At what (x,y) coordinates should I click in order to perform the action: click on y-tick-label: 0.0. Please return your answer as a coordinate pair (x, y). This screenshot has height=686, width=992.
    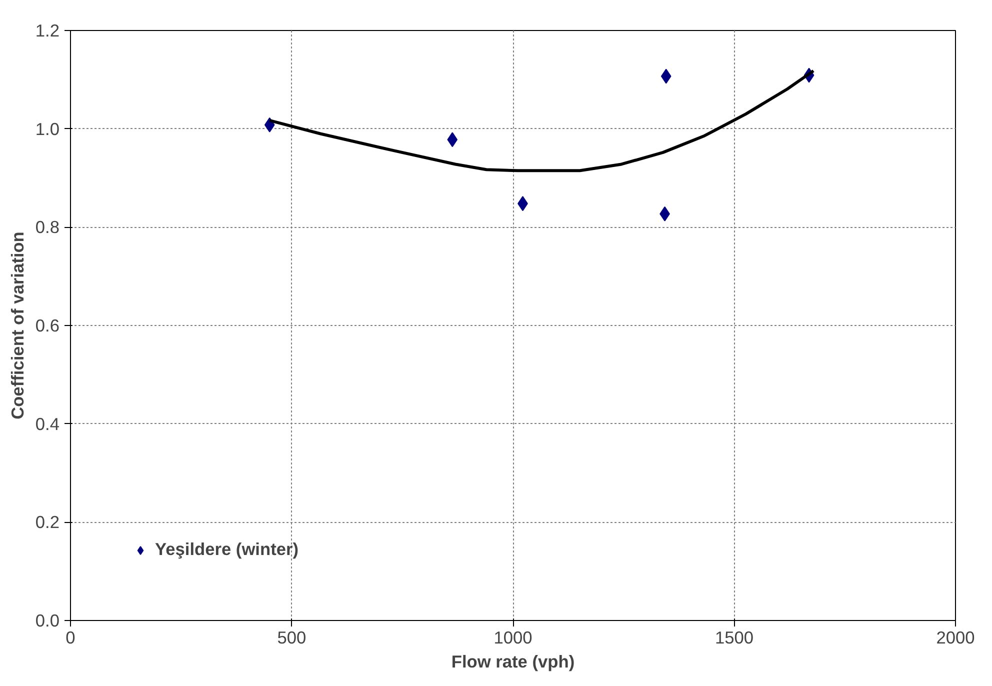
    Looking at the image, I should click on (47, 620).